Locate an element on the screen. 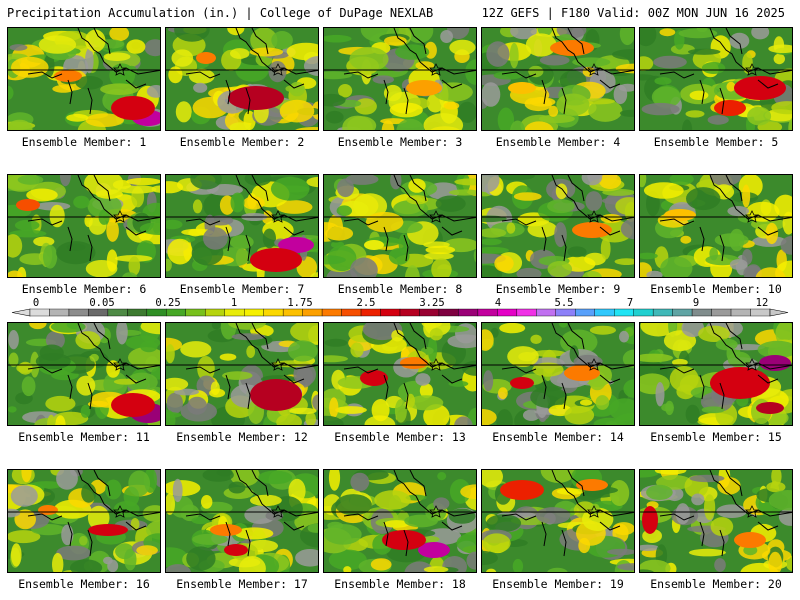 The height and width of the screenshot is (600, 800). ensemble-member-label: Ensemble Member: 3 is located at coordinates (400, 142).